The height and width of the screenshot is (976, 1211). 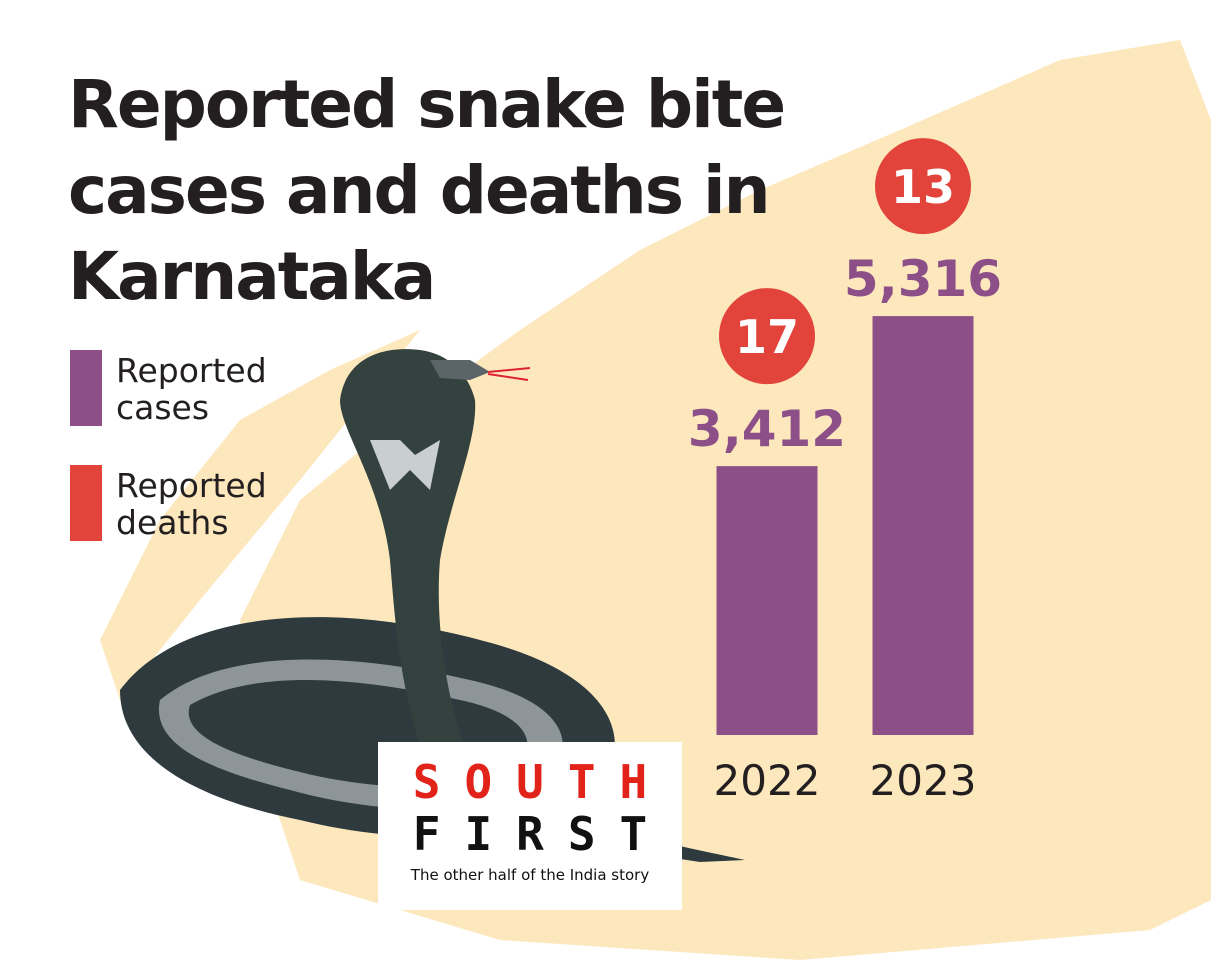 What do you see at coordinates (542, 782) in the screenshot?
I see `logo-line: SOUTH` at bounding box center [542, 782].